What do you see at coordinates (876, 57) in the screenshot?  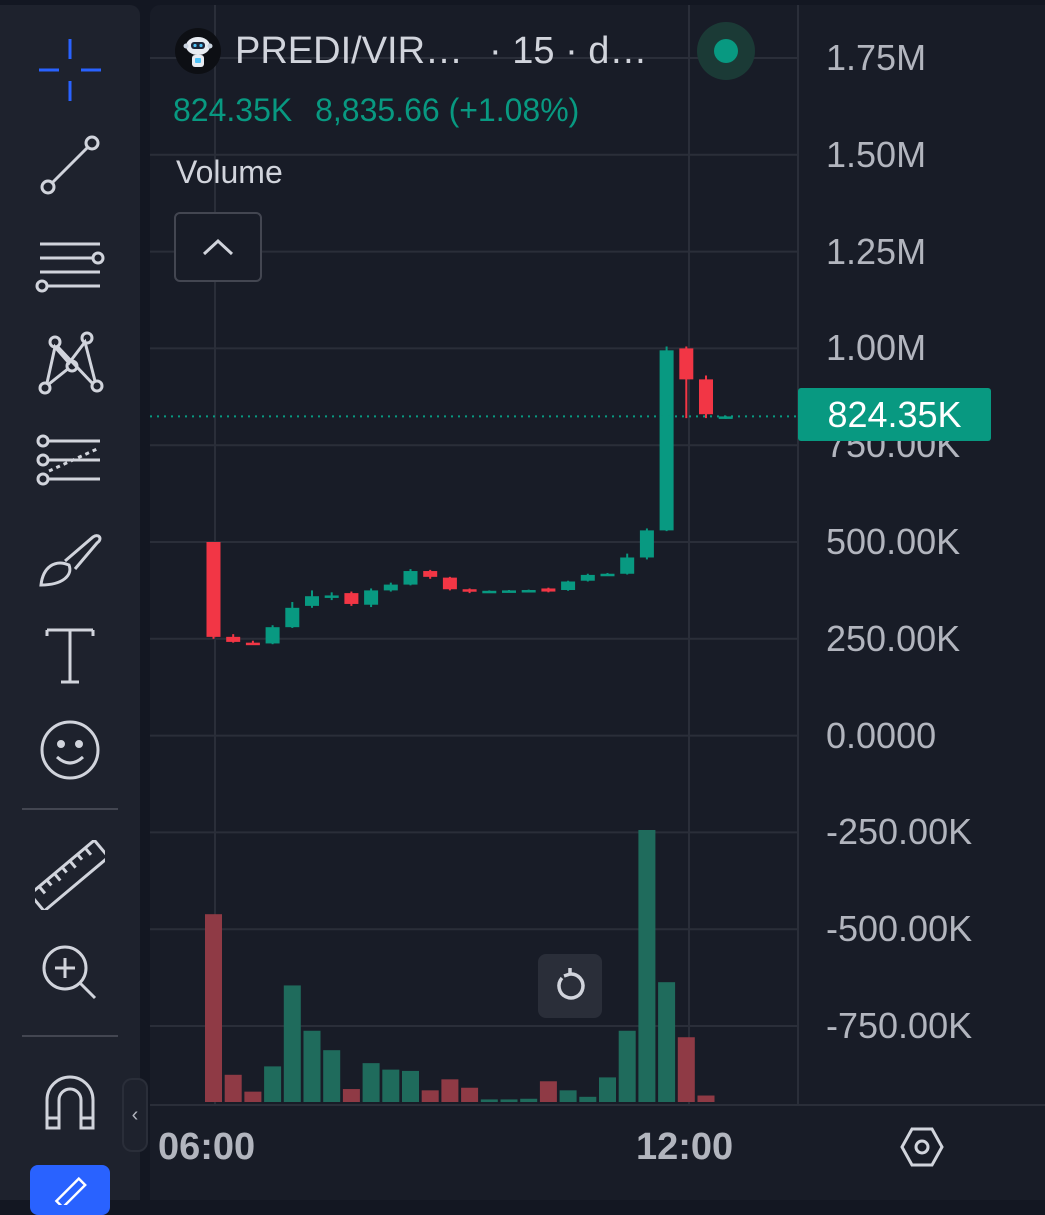 I see `price-axis-label: 1.75M` at bounding box center [876, 57].